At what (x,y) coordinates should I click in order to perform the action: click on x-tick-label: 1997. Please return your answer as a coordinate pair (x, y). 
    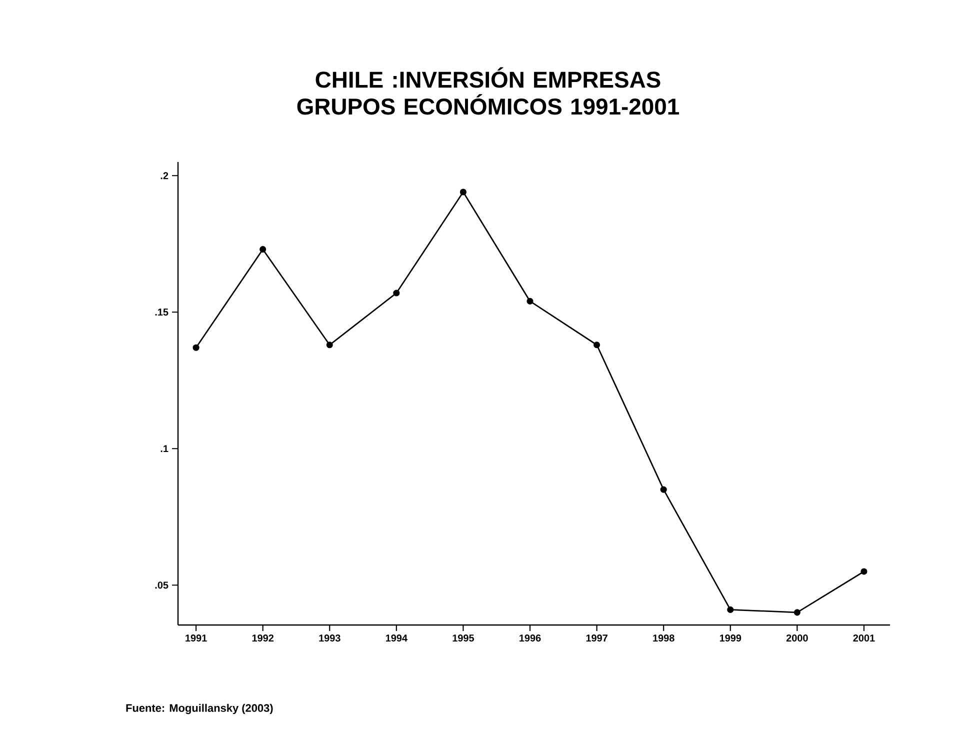
    Looking at the image, I should click on (597, 638).